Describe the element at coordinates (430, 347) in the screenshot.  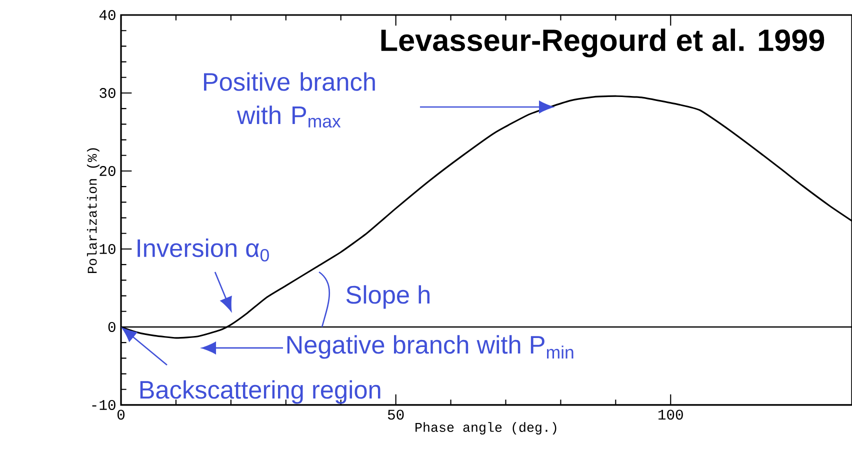
I see `annotation: Negative branch with P$_{min}$` at that location.